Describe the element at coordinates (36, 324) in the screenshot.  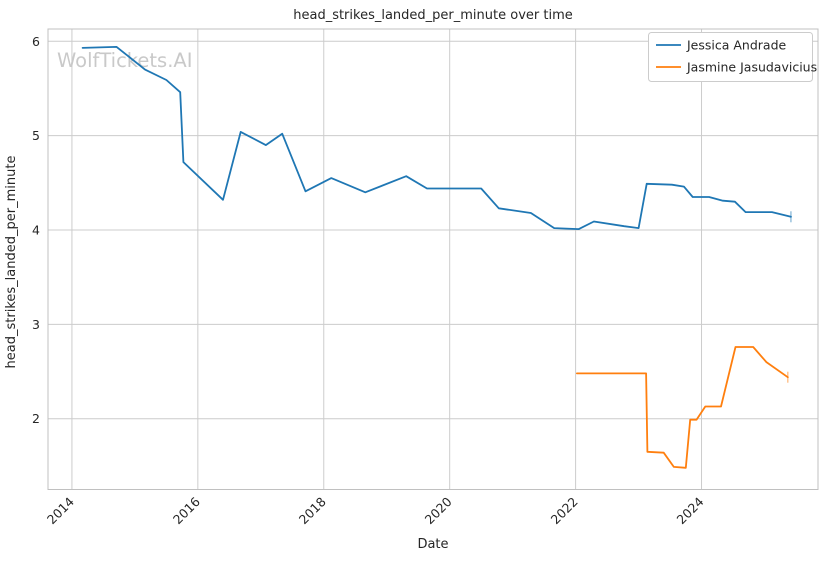
I see `y-tick-label: 3` at that location.